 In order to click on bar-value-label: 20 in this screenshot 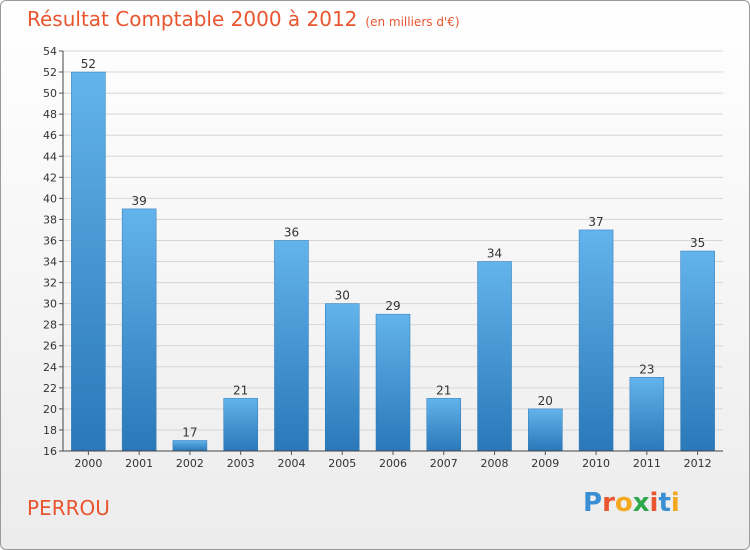, I will do `click(545, 401)`.